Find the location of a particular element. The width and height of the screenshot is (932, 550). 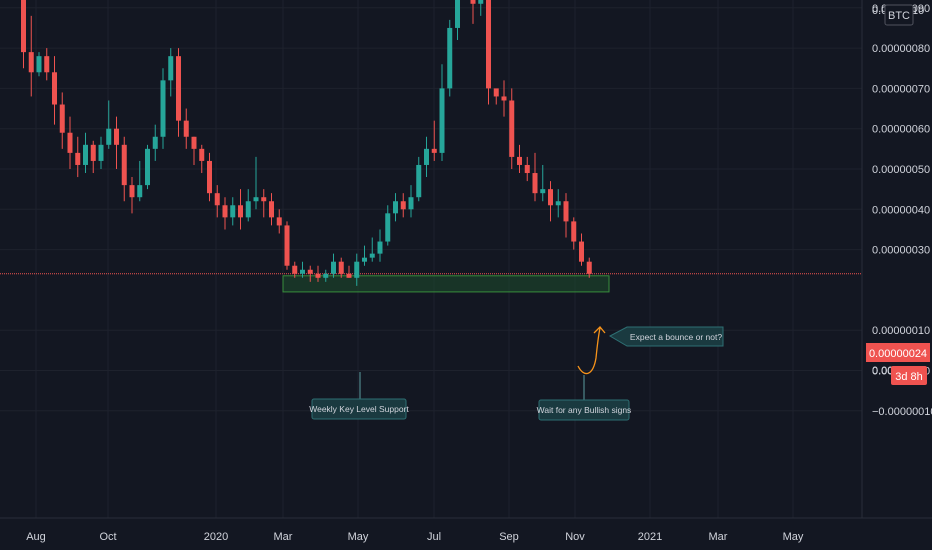

bar-countdown-text: 3d 8h is located at coordinates (909, 377).